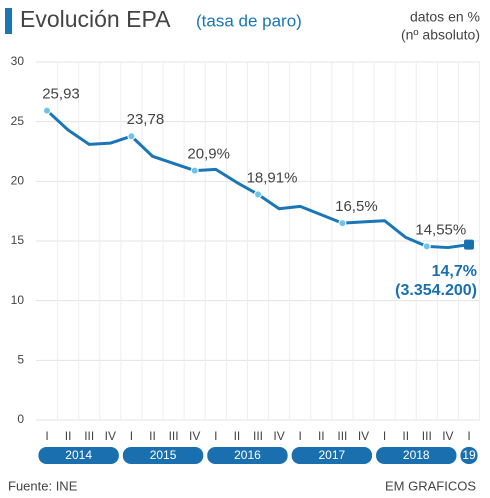 The image size is (490, 498). I want to click on chart-title: Evolución EPA, so click(95, 19).